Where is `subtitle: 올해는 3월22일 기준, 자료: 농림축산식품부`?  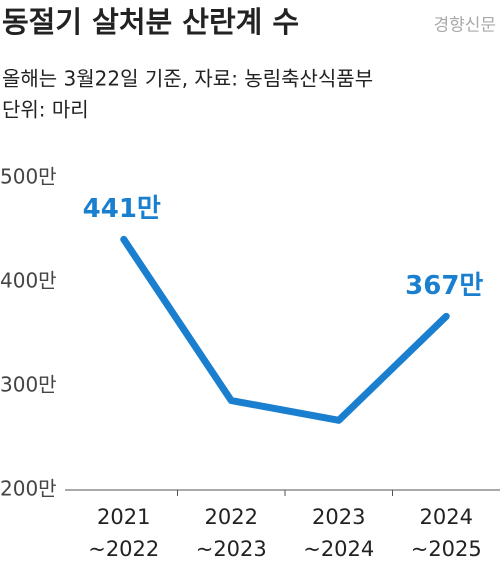 subtitle: 올해는 3월22일 기준, 자료: 농림축산식품부 is located at coordinates (187, 79).